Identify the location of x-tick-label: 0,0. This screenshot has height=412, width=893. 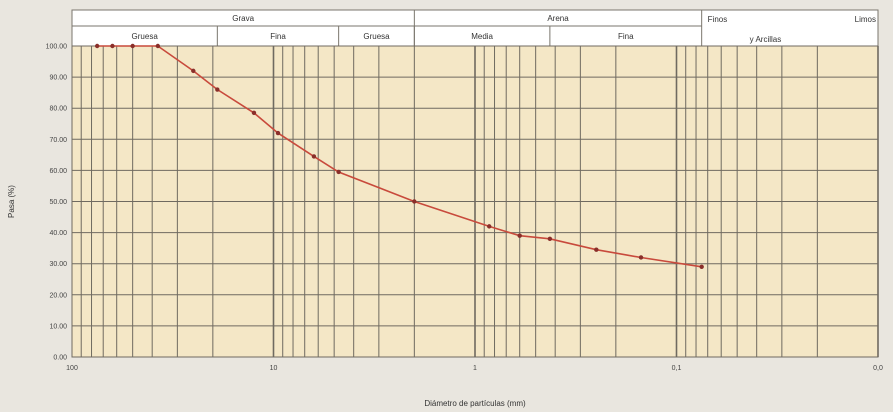
(878, 368).